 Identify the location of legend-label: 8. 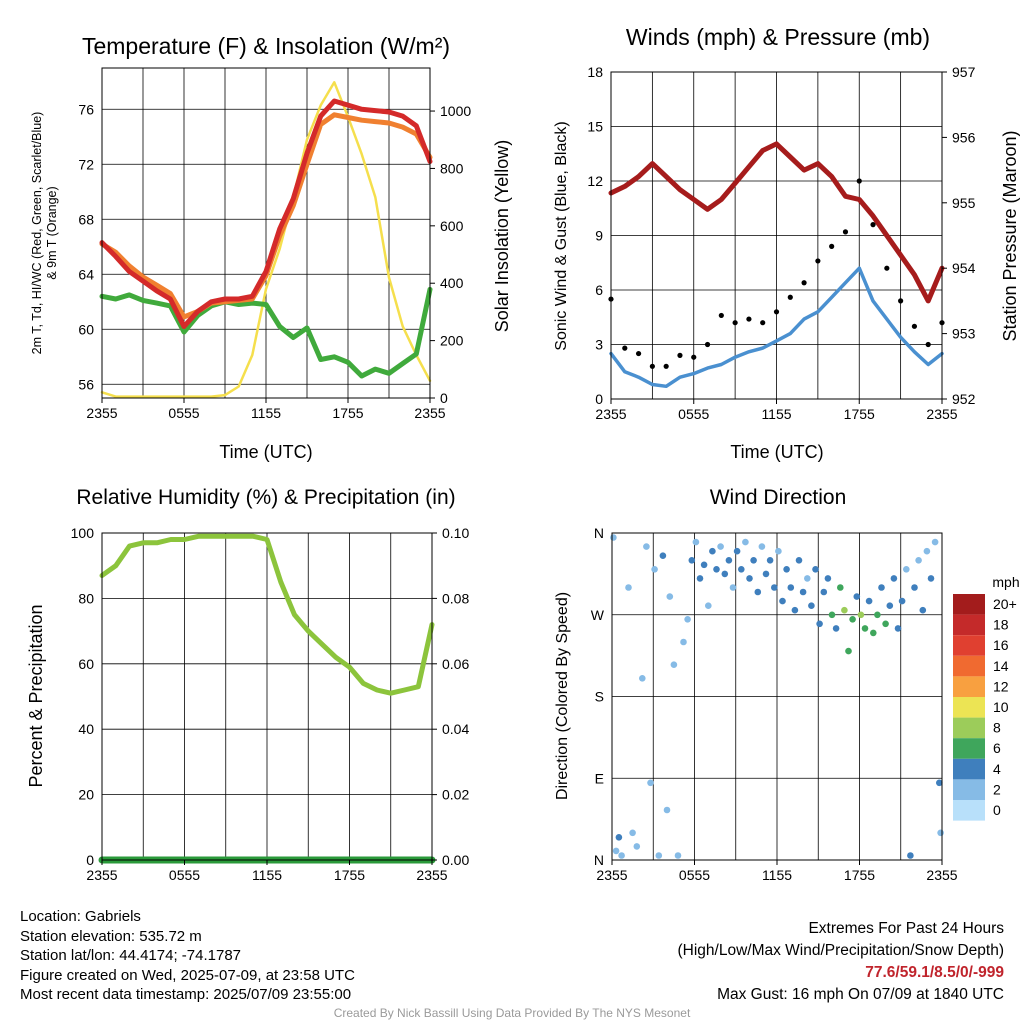
(997, 728).